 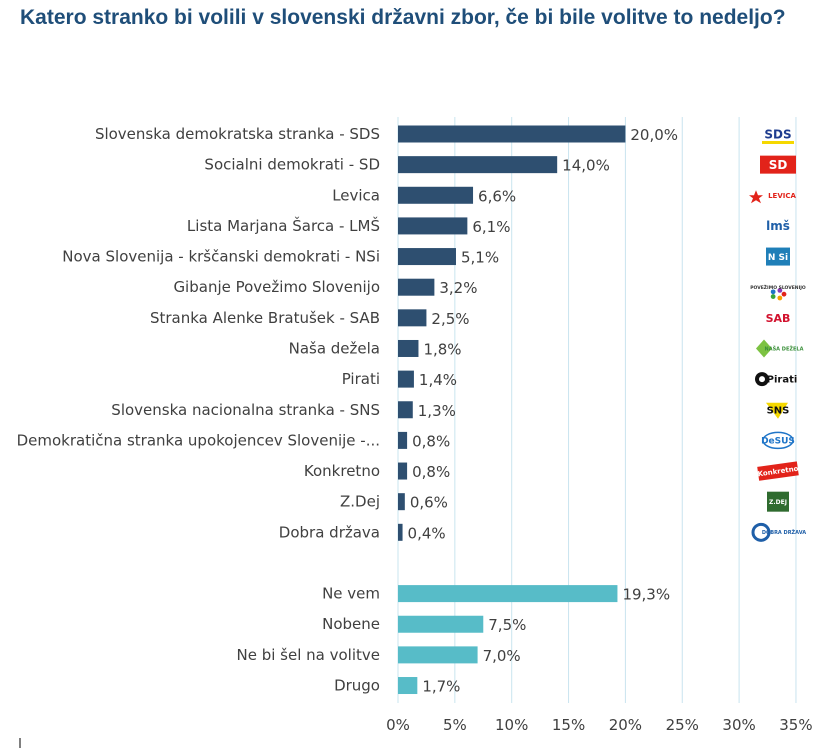 I want to click on gps-logo-text: POVEŽIMO SLOVENIJO, so click(x=778, y=287).